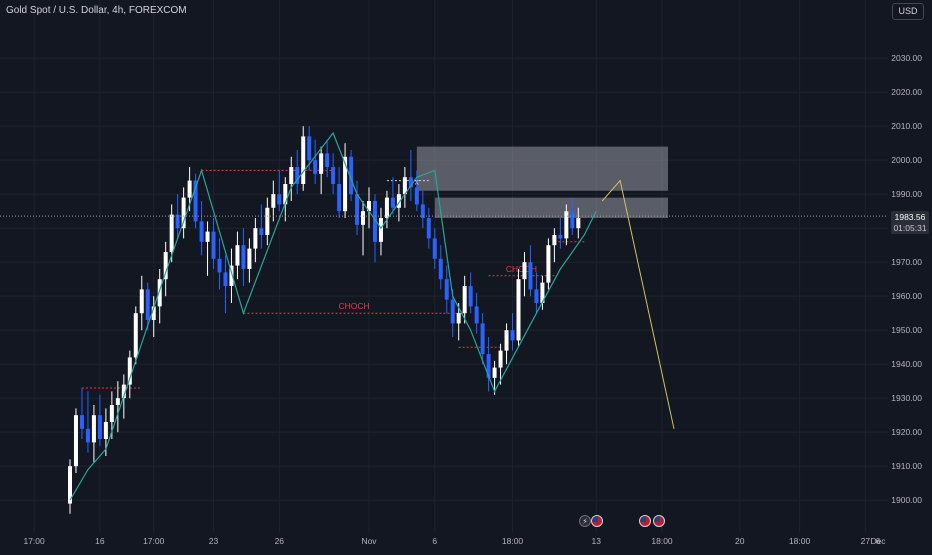 The height and width of the screenshot is (555, 932). What do you see at coordinates (214, 541) in the screenshot?
I see `time-tick-label: 23` at bounding box center [214, 541].